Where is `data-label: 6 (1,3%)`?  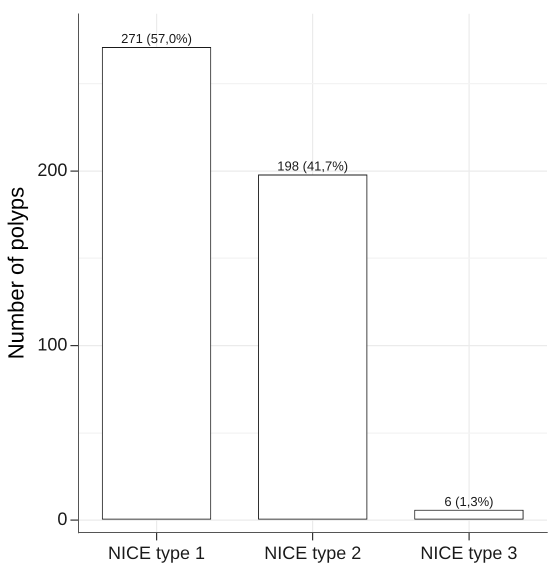 data-label: 6 (1,3%) is located at coordinates (469, 501).